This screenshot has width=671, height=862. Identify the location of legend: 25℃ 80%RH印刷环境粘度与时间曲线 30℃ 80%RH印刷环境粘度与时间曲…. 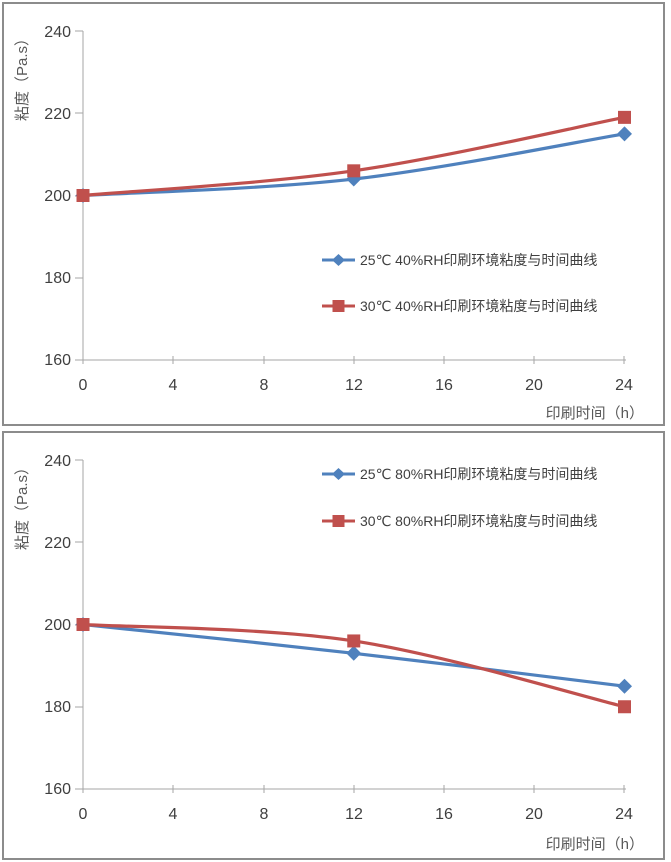
(459, 497).